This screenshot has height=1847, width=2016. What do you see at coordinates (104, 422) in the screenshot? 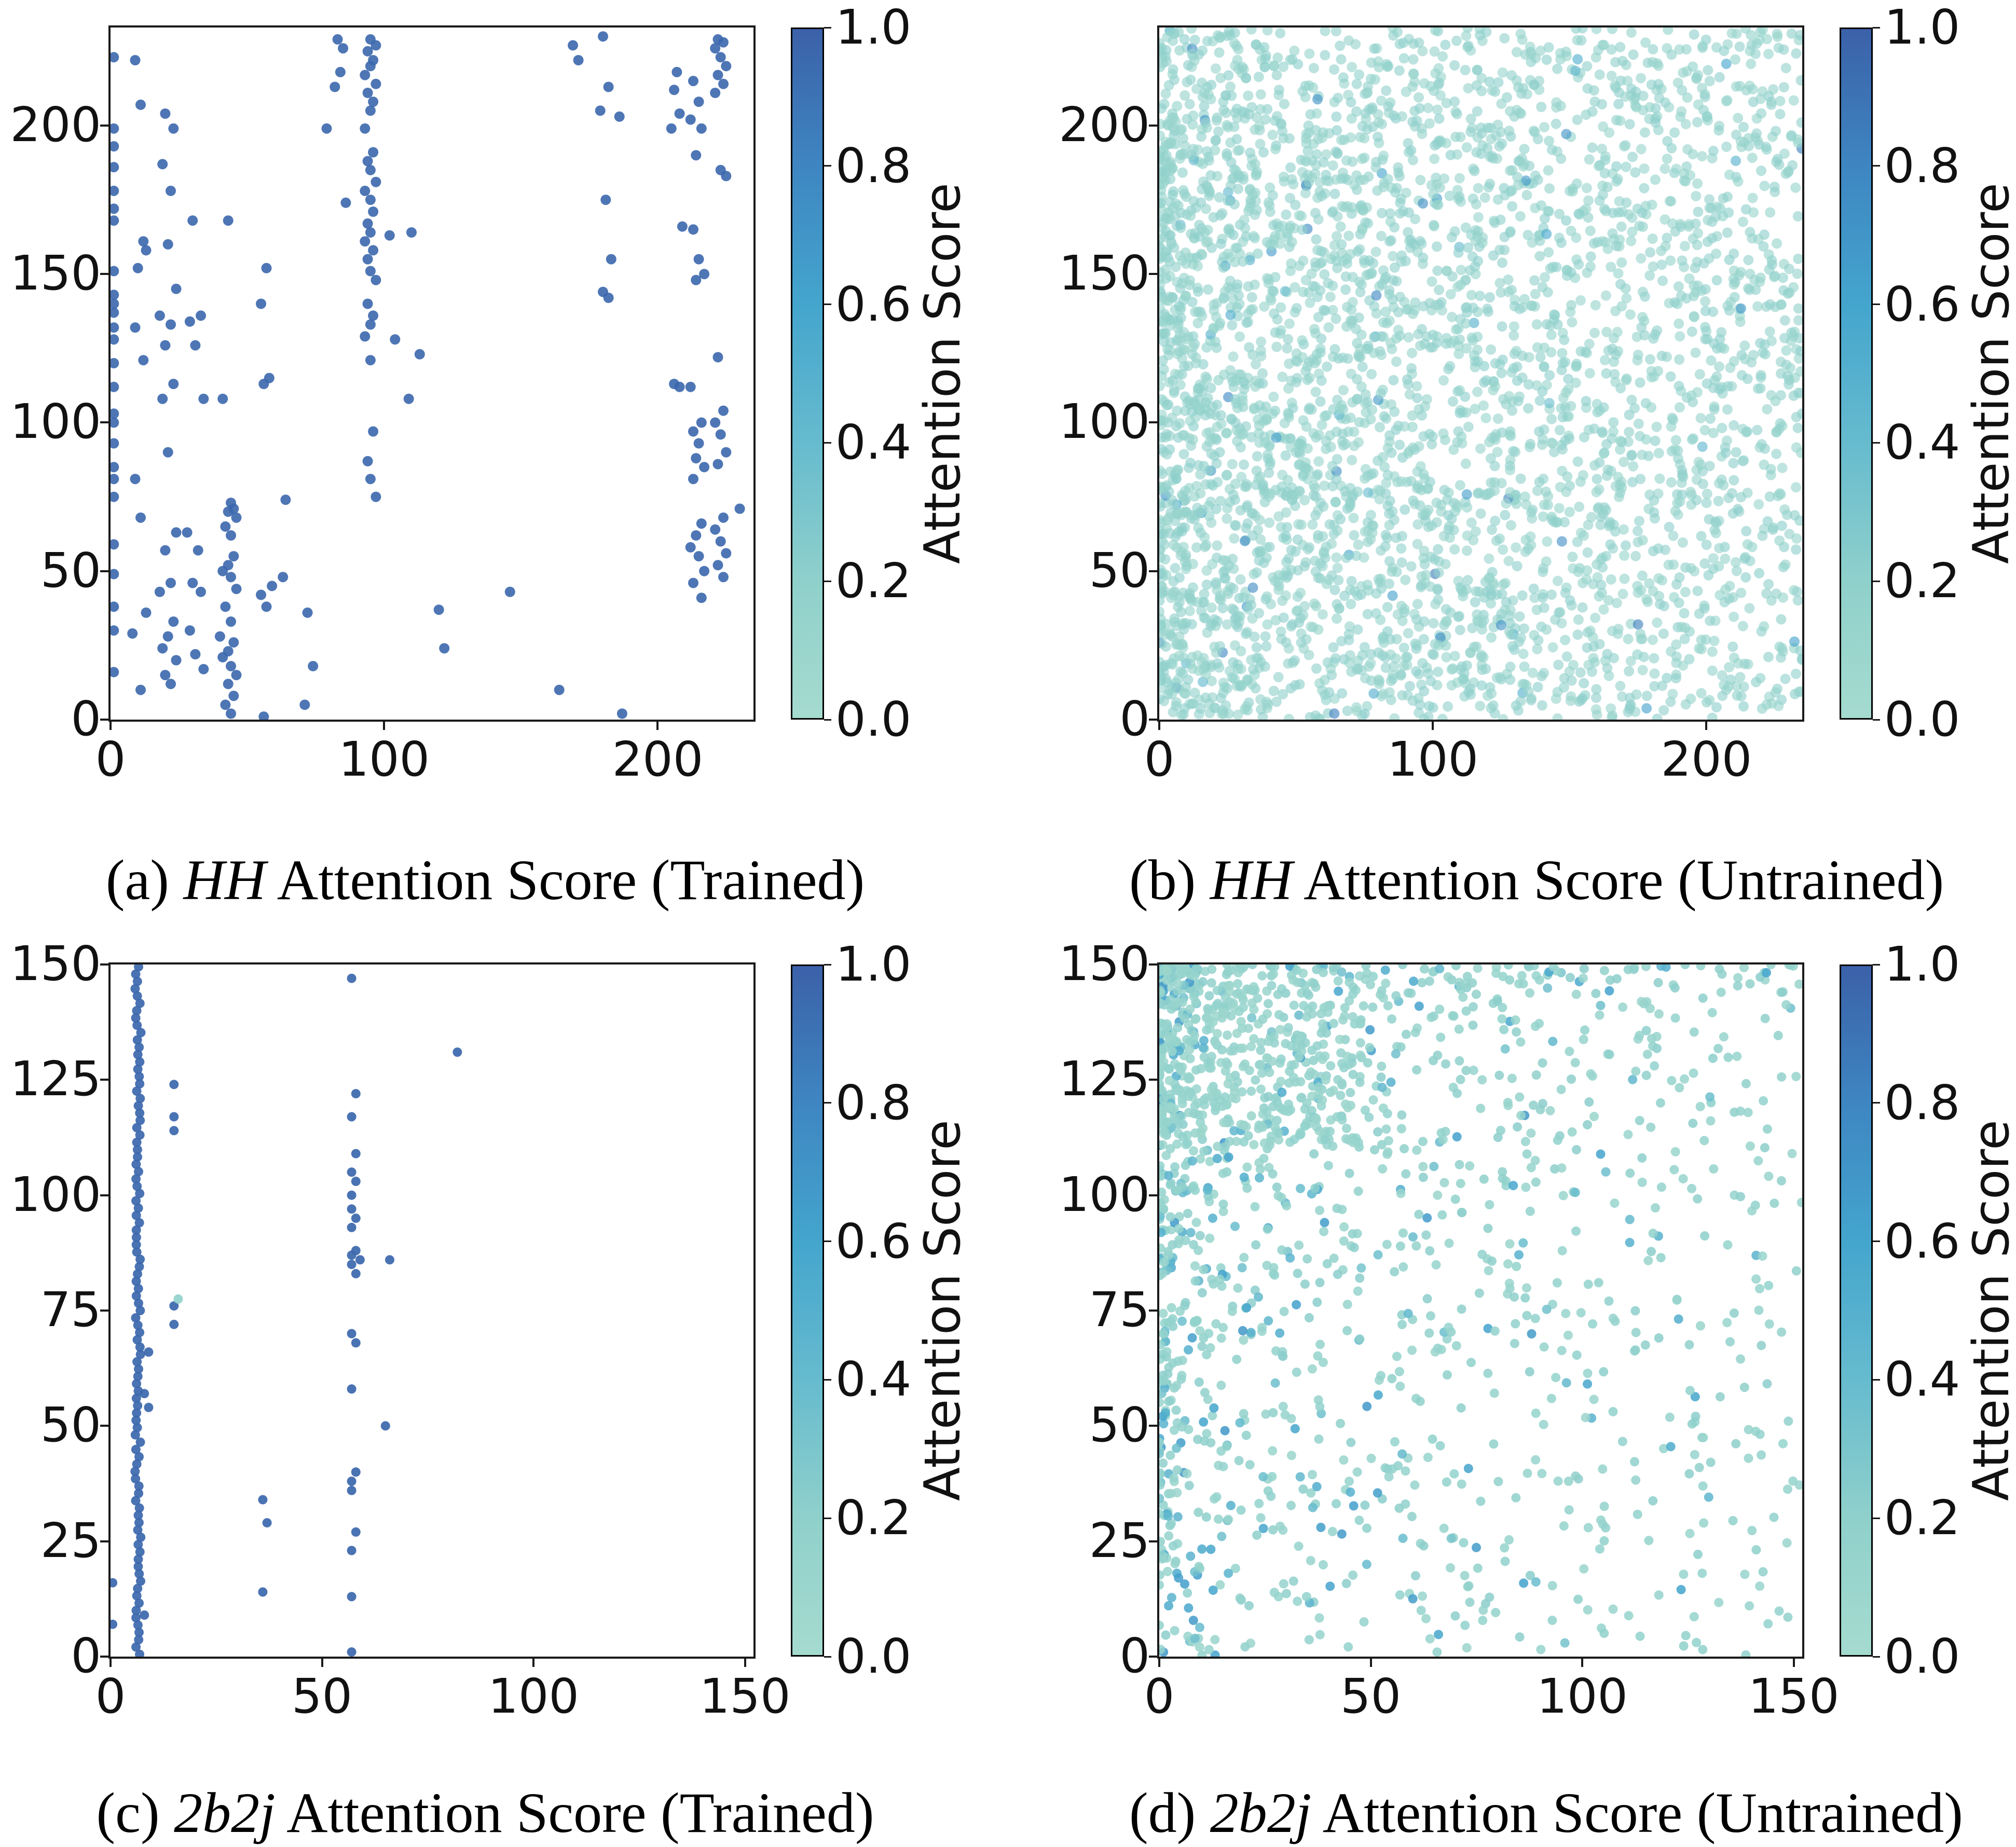
I see `y-tick-mark` at bounding box center [104, 422].